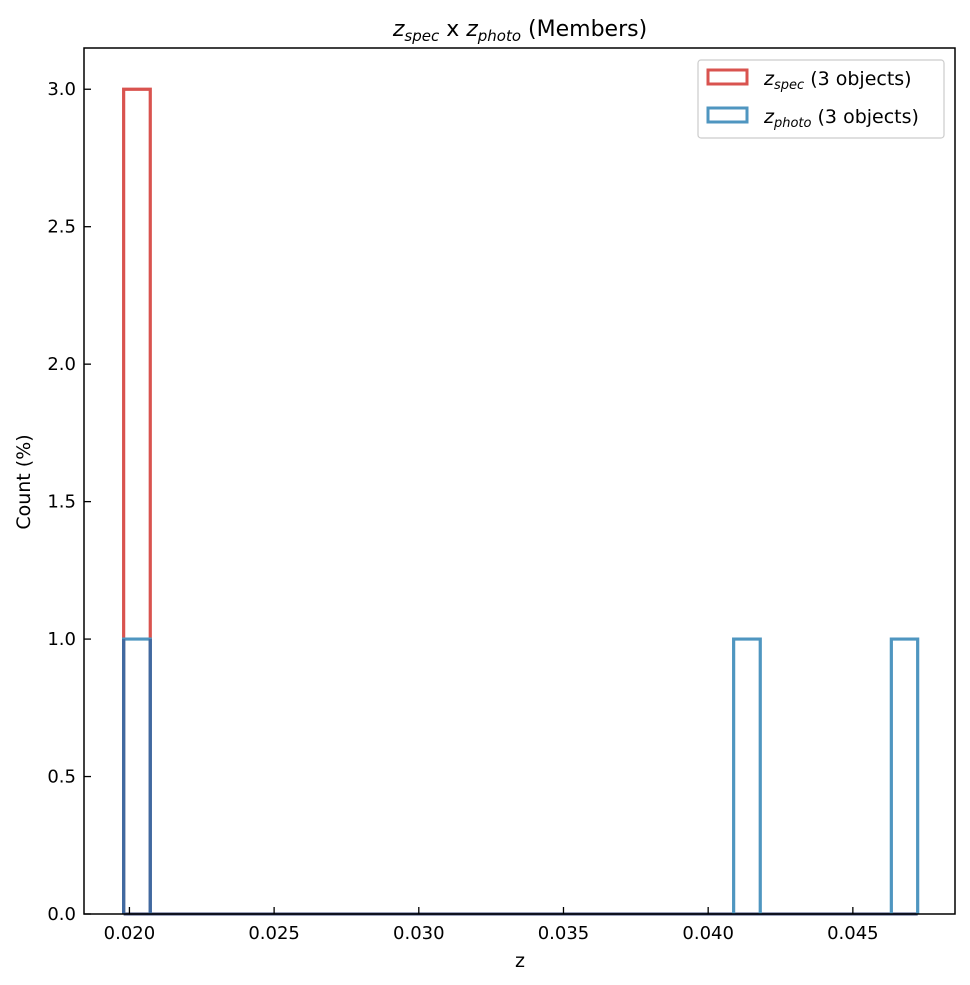 This screenshot has width=970, height=985. I want to click on legend-box, so click(821, 99).